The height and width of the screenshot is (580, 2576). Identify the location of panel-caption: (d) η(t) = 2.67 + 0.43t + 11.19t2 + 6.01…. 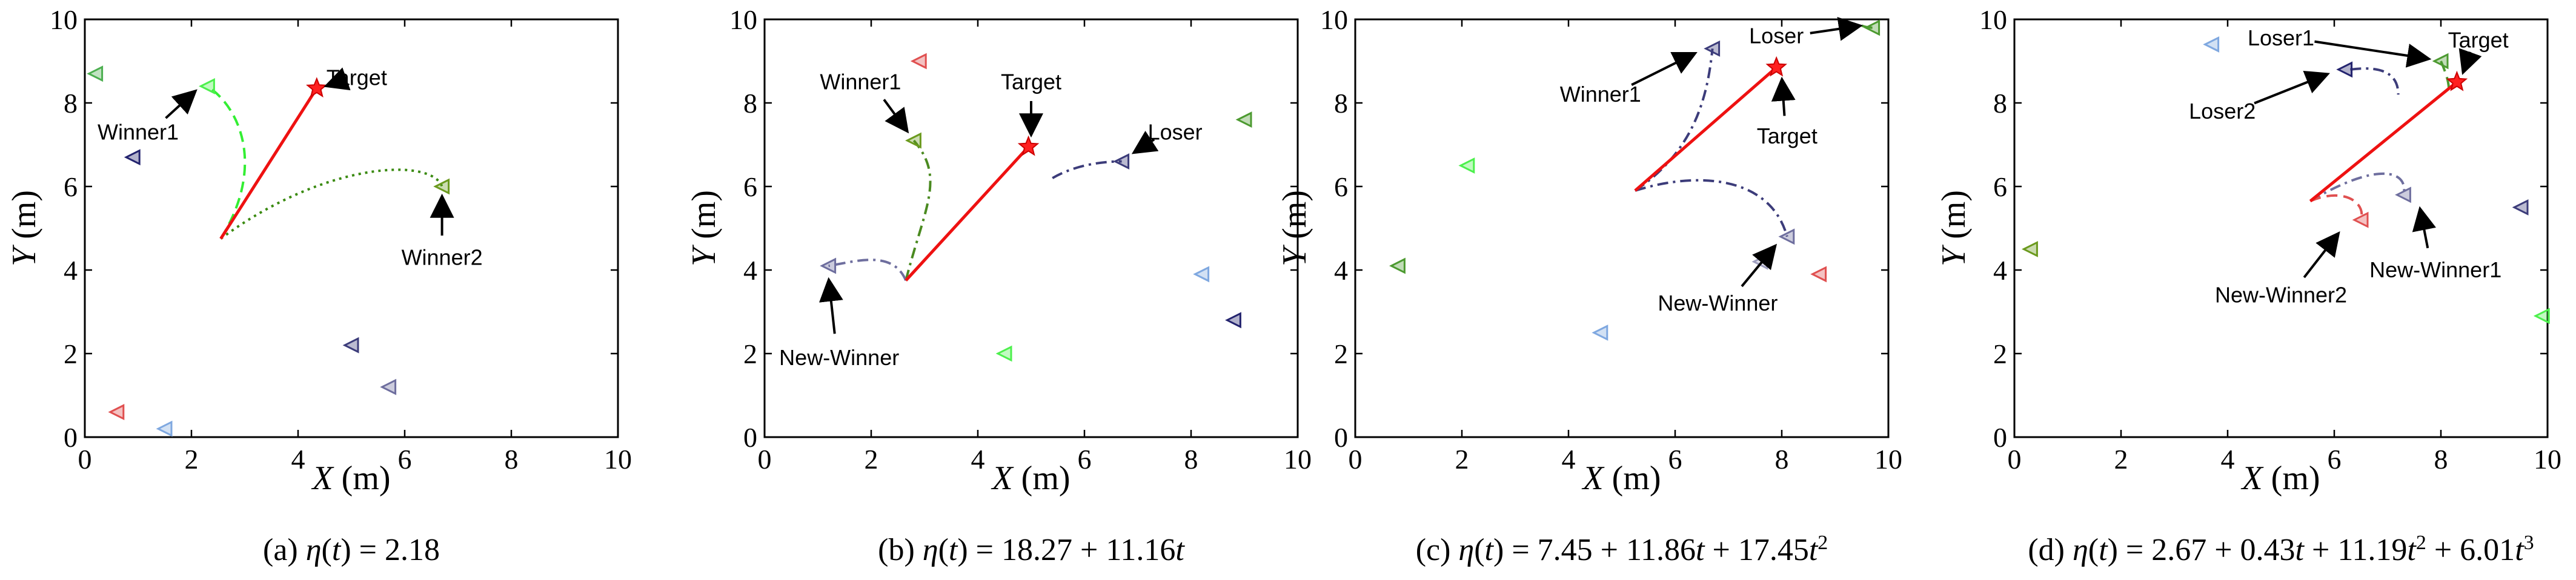
(2281, 550).